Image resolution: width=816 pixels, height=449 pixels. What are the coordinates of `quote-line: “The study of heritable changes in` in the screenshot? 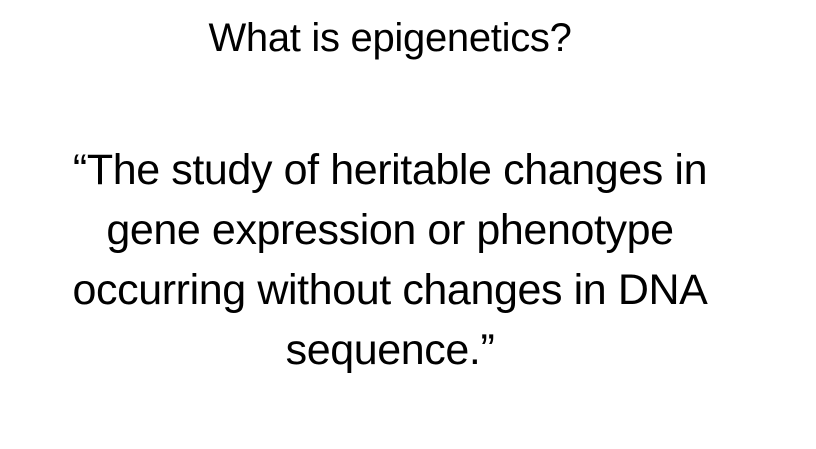 It's located at (390, 170).